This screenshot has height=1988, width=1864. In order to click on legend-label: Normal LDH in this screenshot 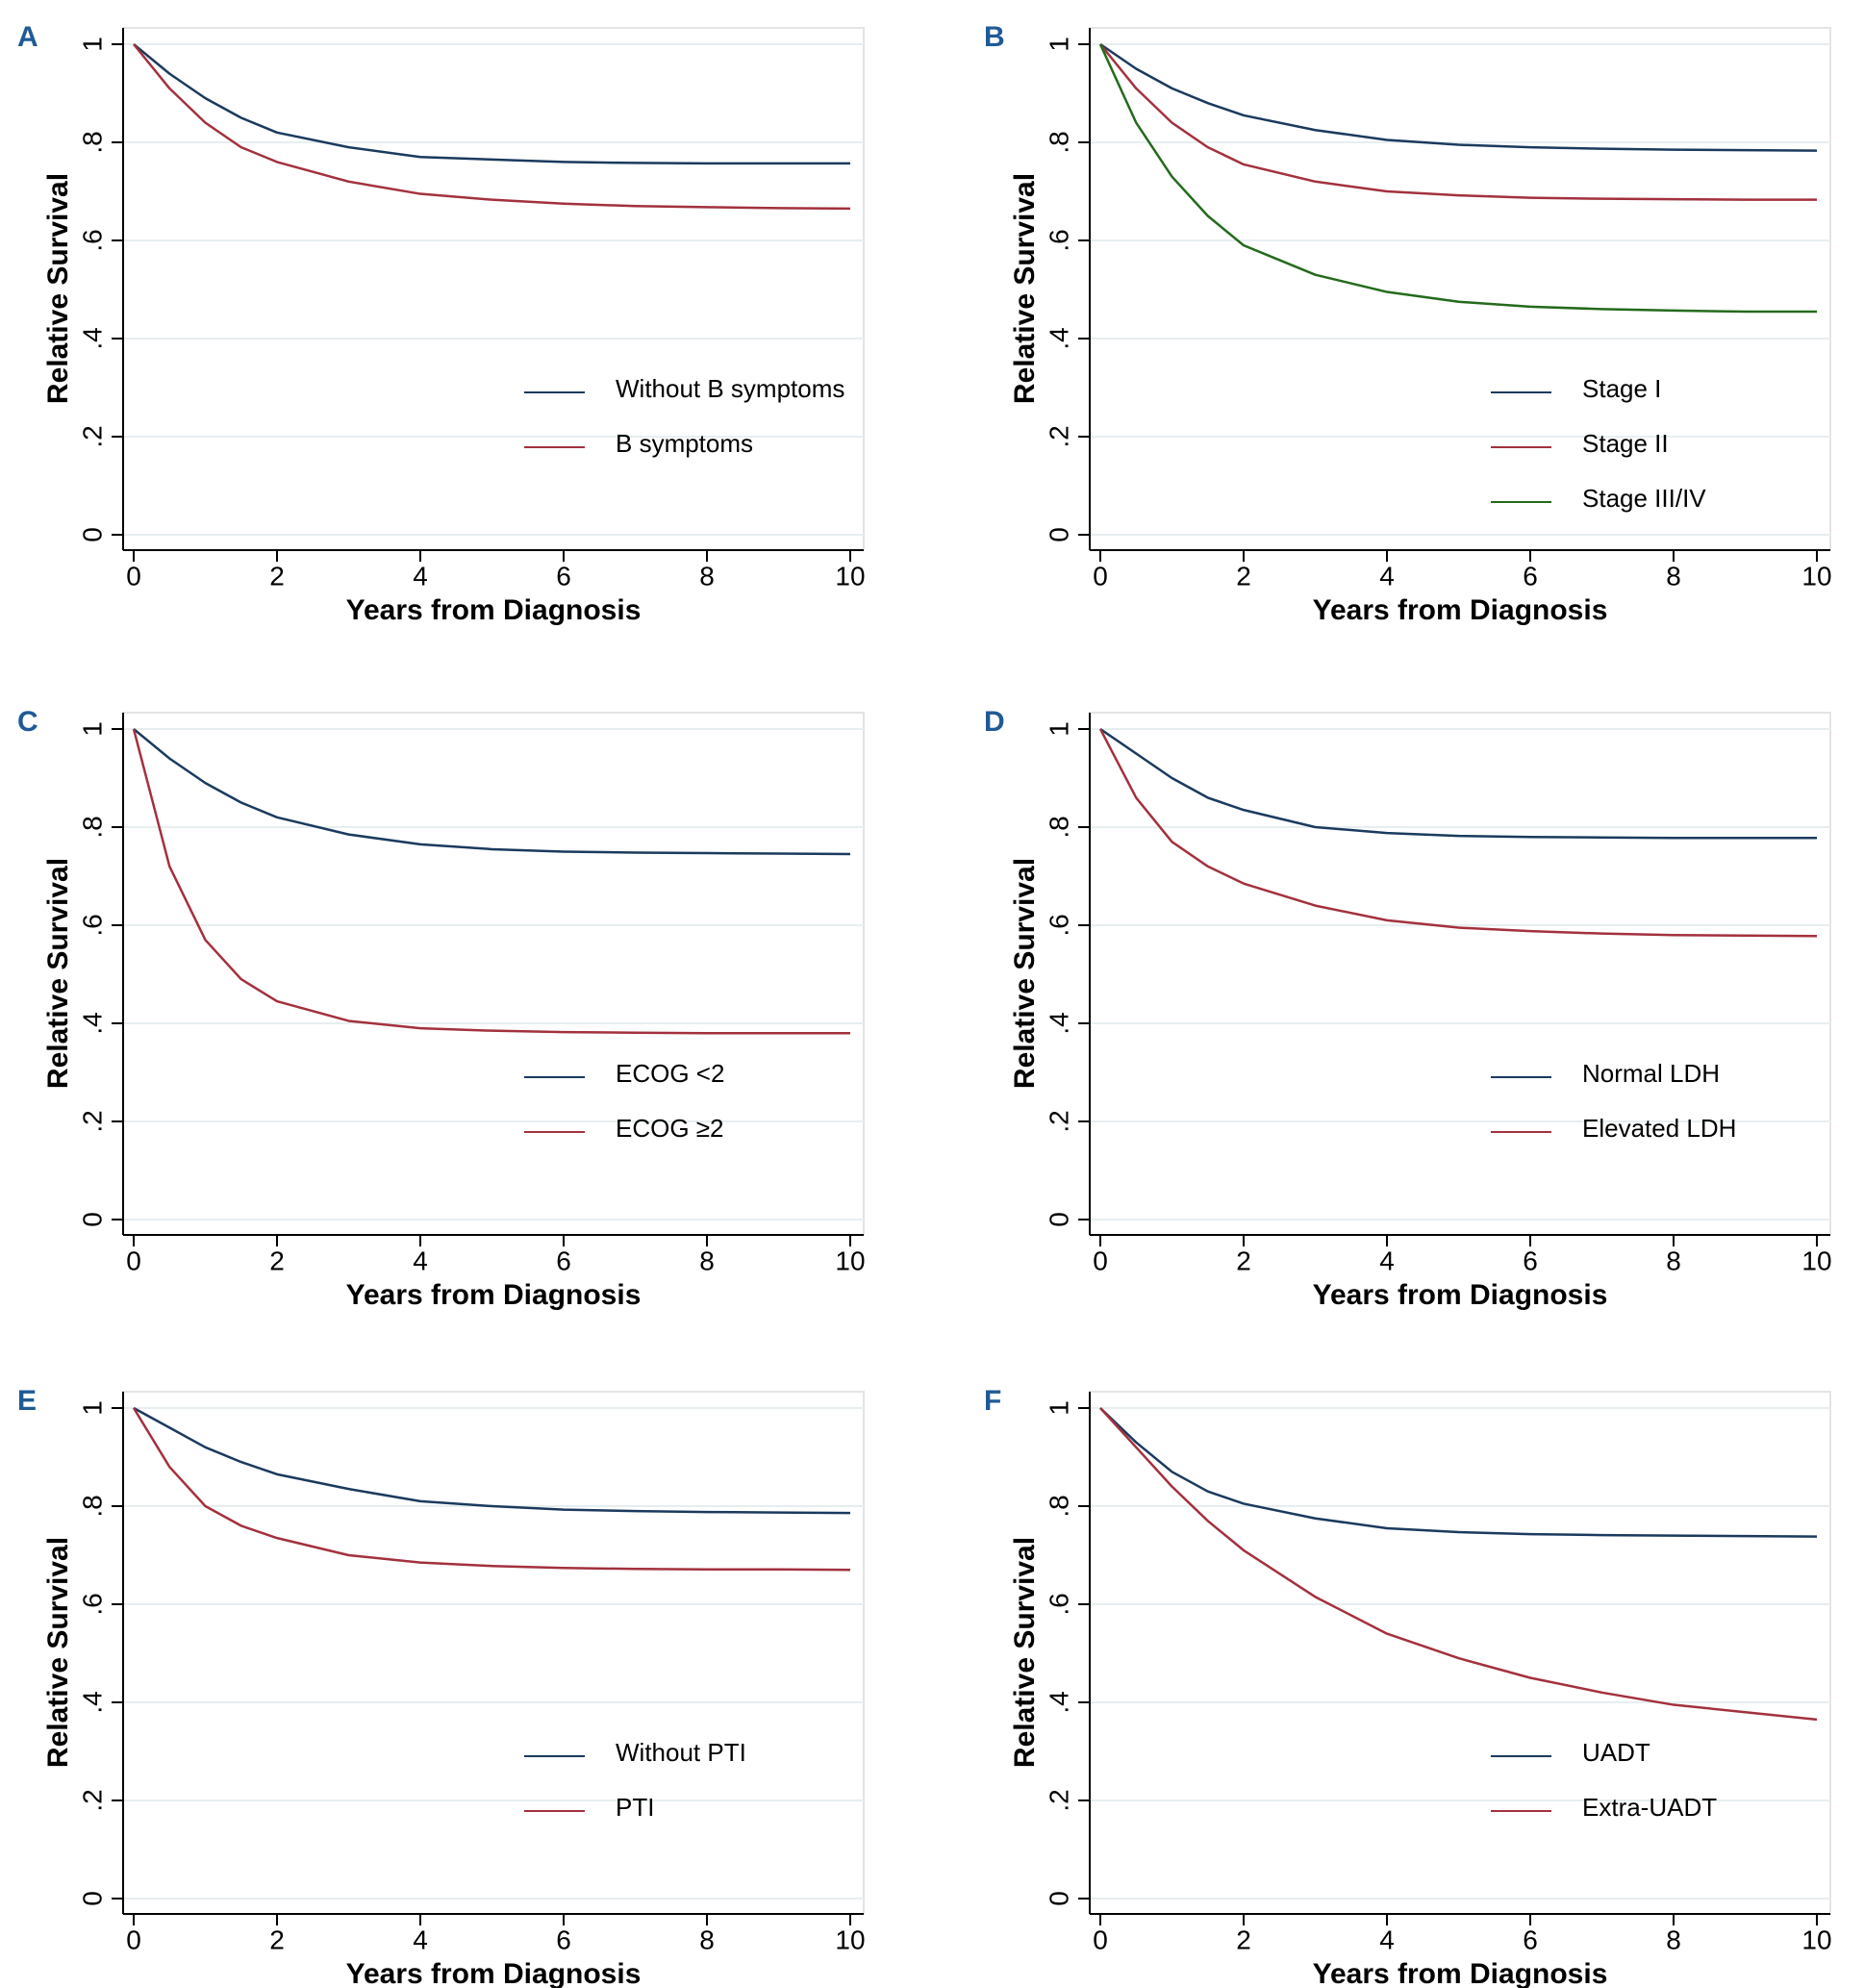, I will do `click(1651, 1073)`.